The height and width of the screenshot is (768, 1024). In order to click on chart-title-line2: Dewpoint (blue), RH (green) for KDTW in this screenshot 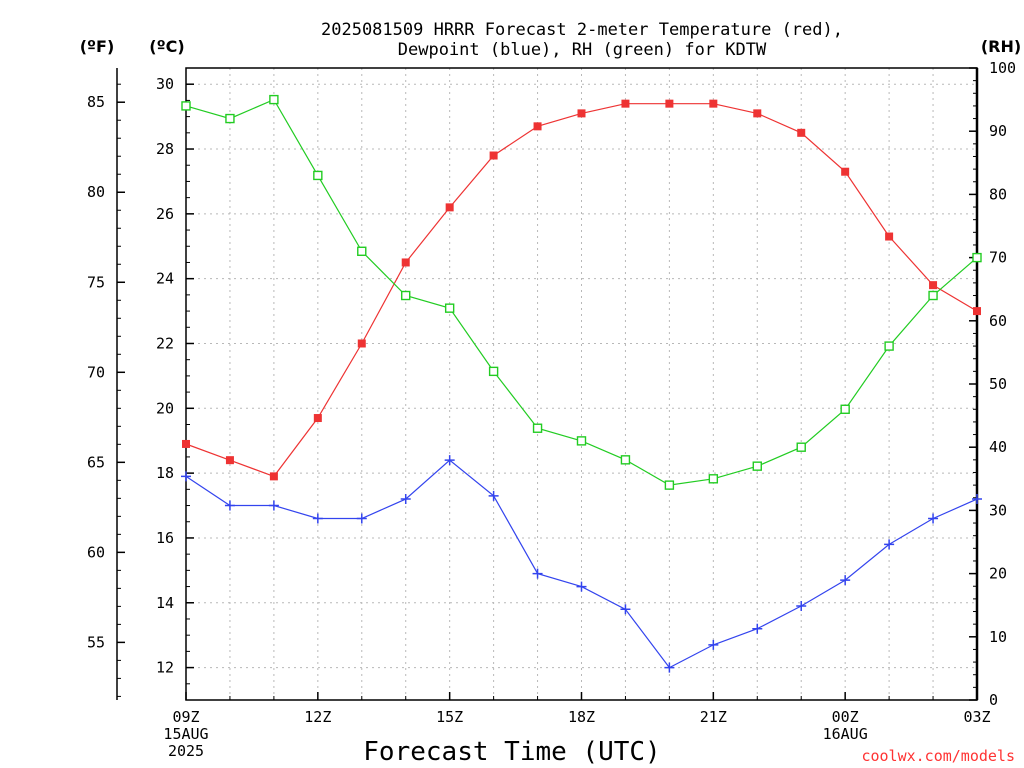, I will do `click(582, 50)`.